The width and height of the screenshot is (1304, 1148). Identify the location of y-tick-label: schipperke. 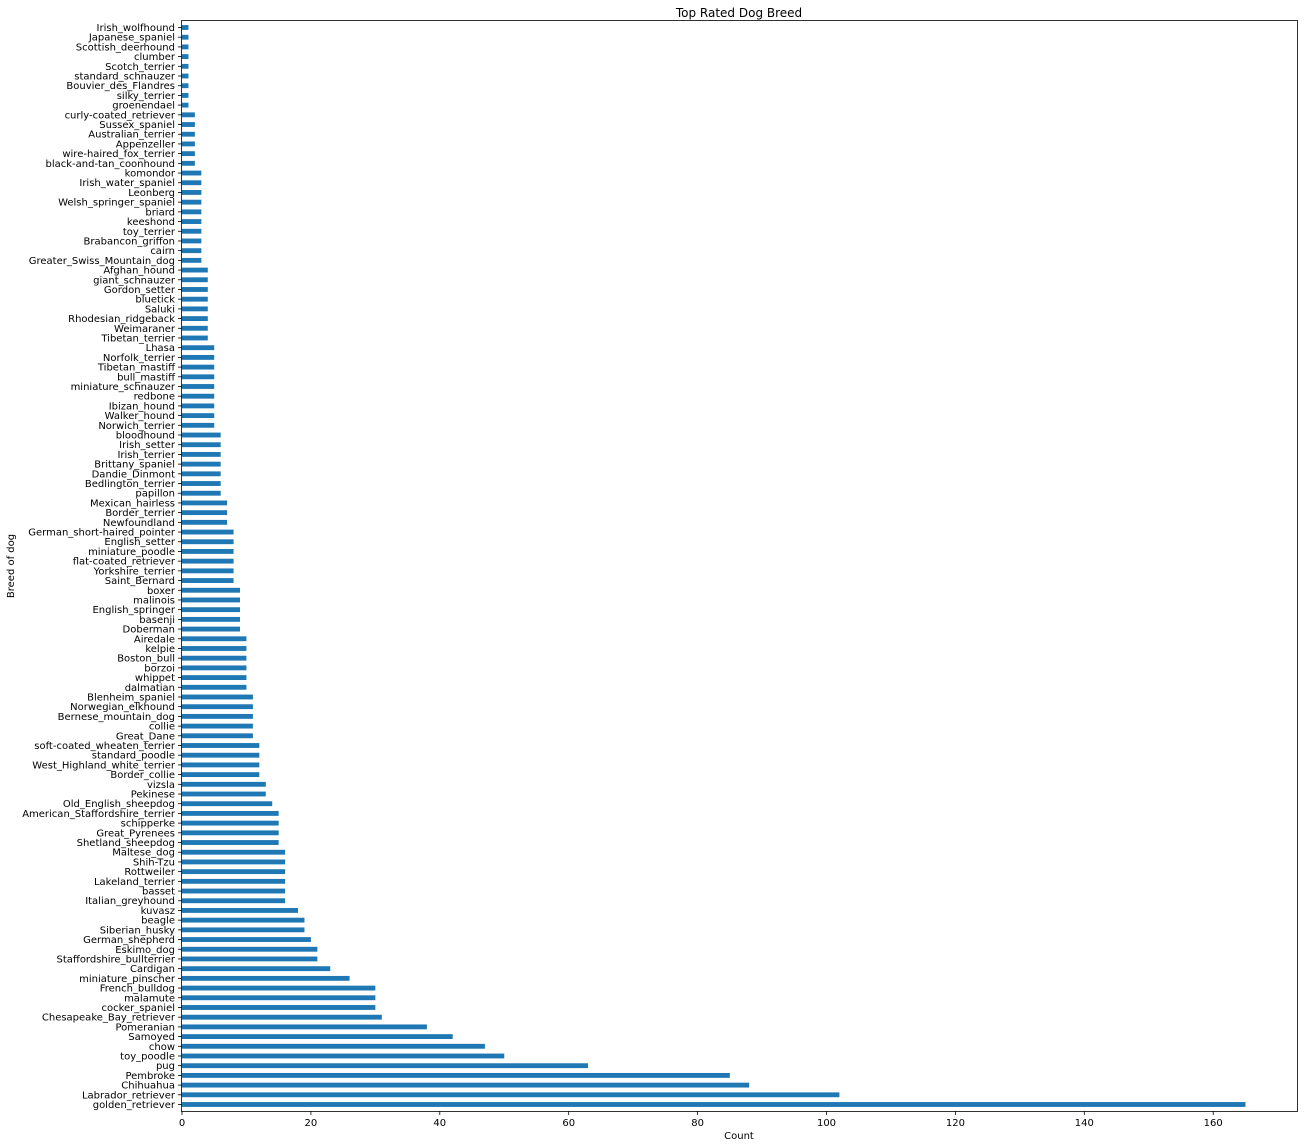
(148, 824).